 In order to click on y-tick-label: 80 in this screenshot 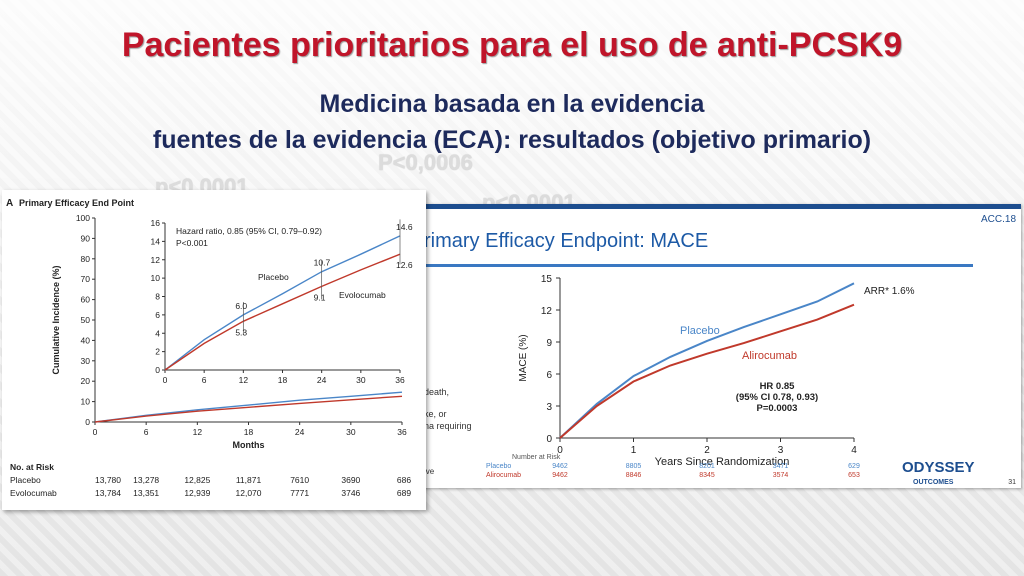, I will do `click(86, 259)`.